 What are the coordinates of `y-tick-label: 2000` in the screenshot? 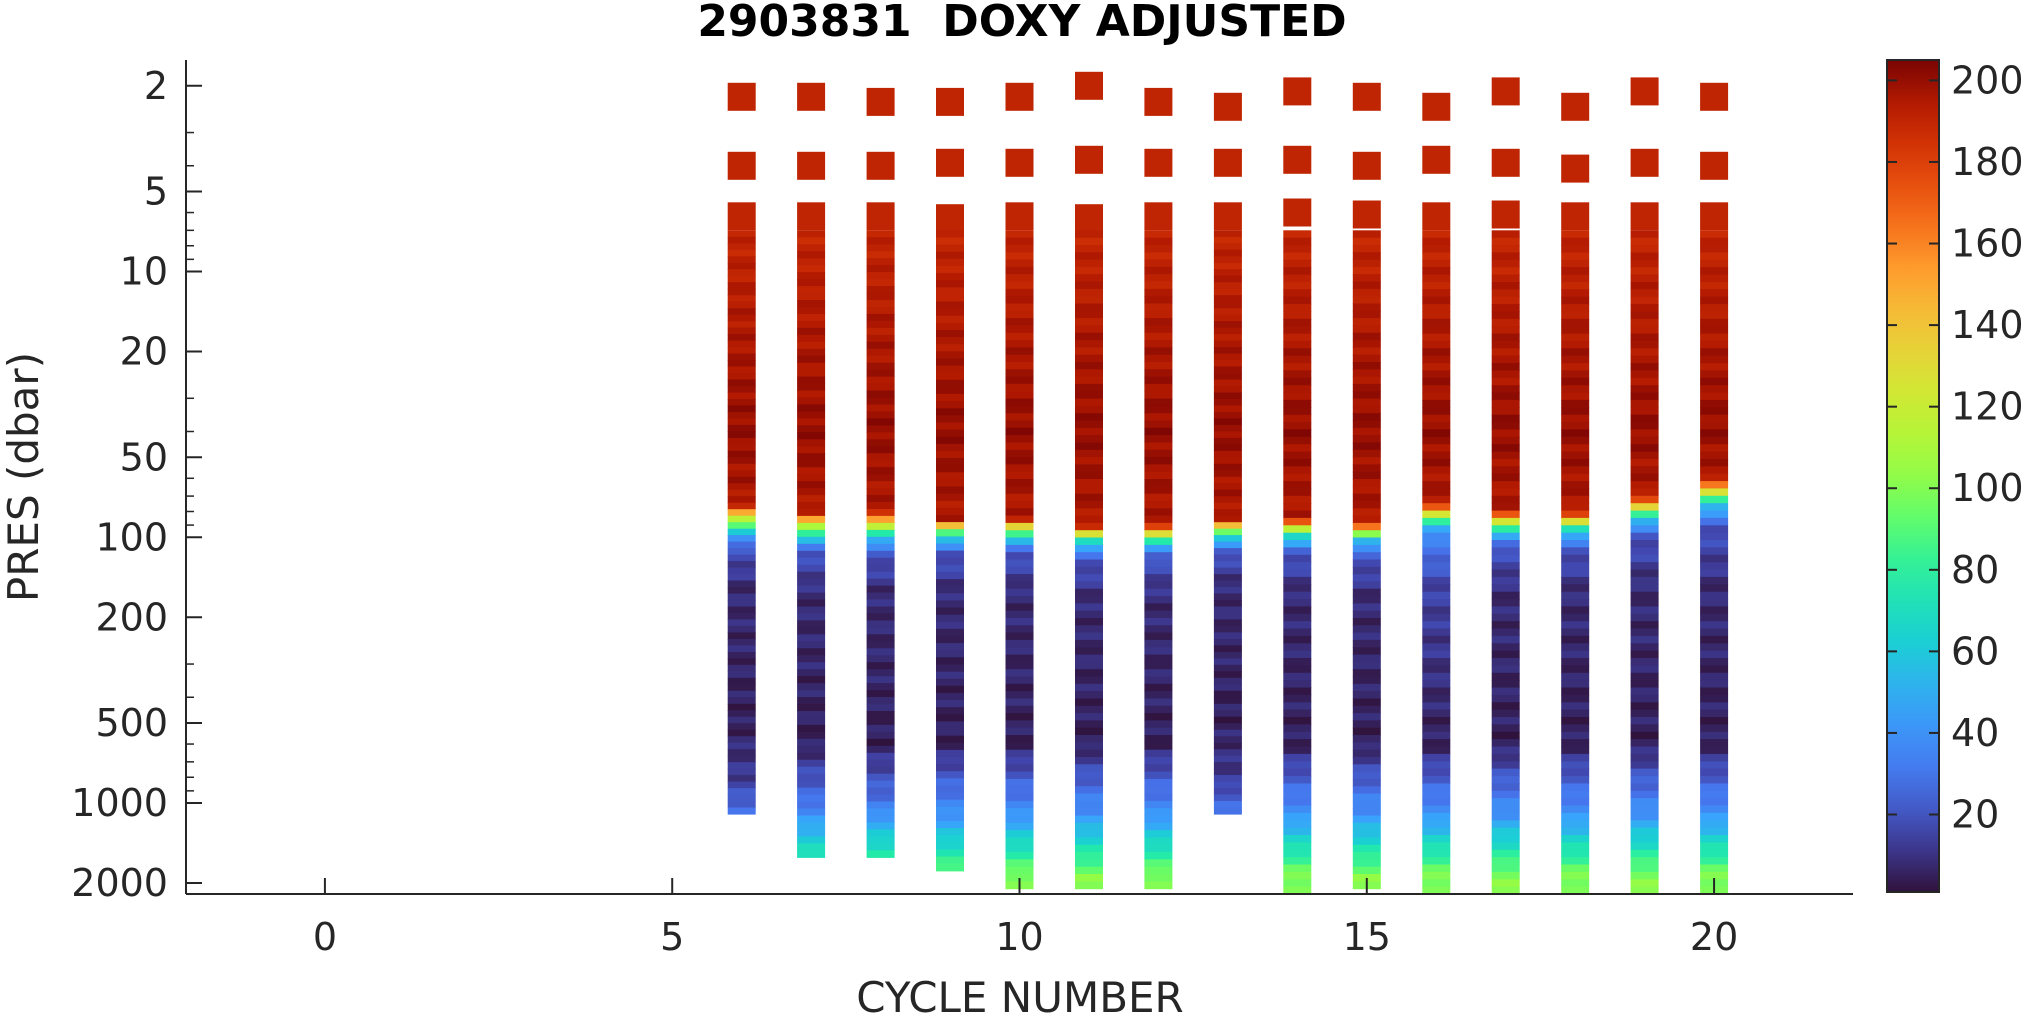 It's located at (119, 883).